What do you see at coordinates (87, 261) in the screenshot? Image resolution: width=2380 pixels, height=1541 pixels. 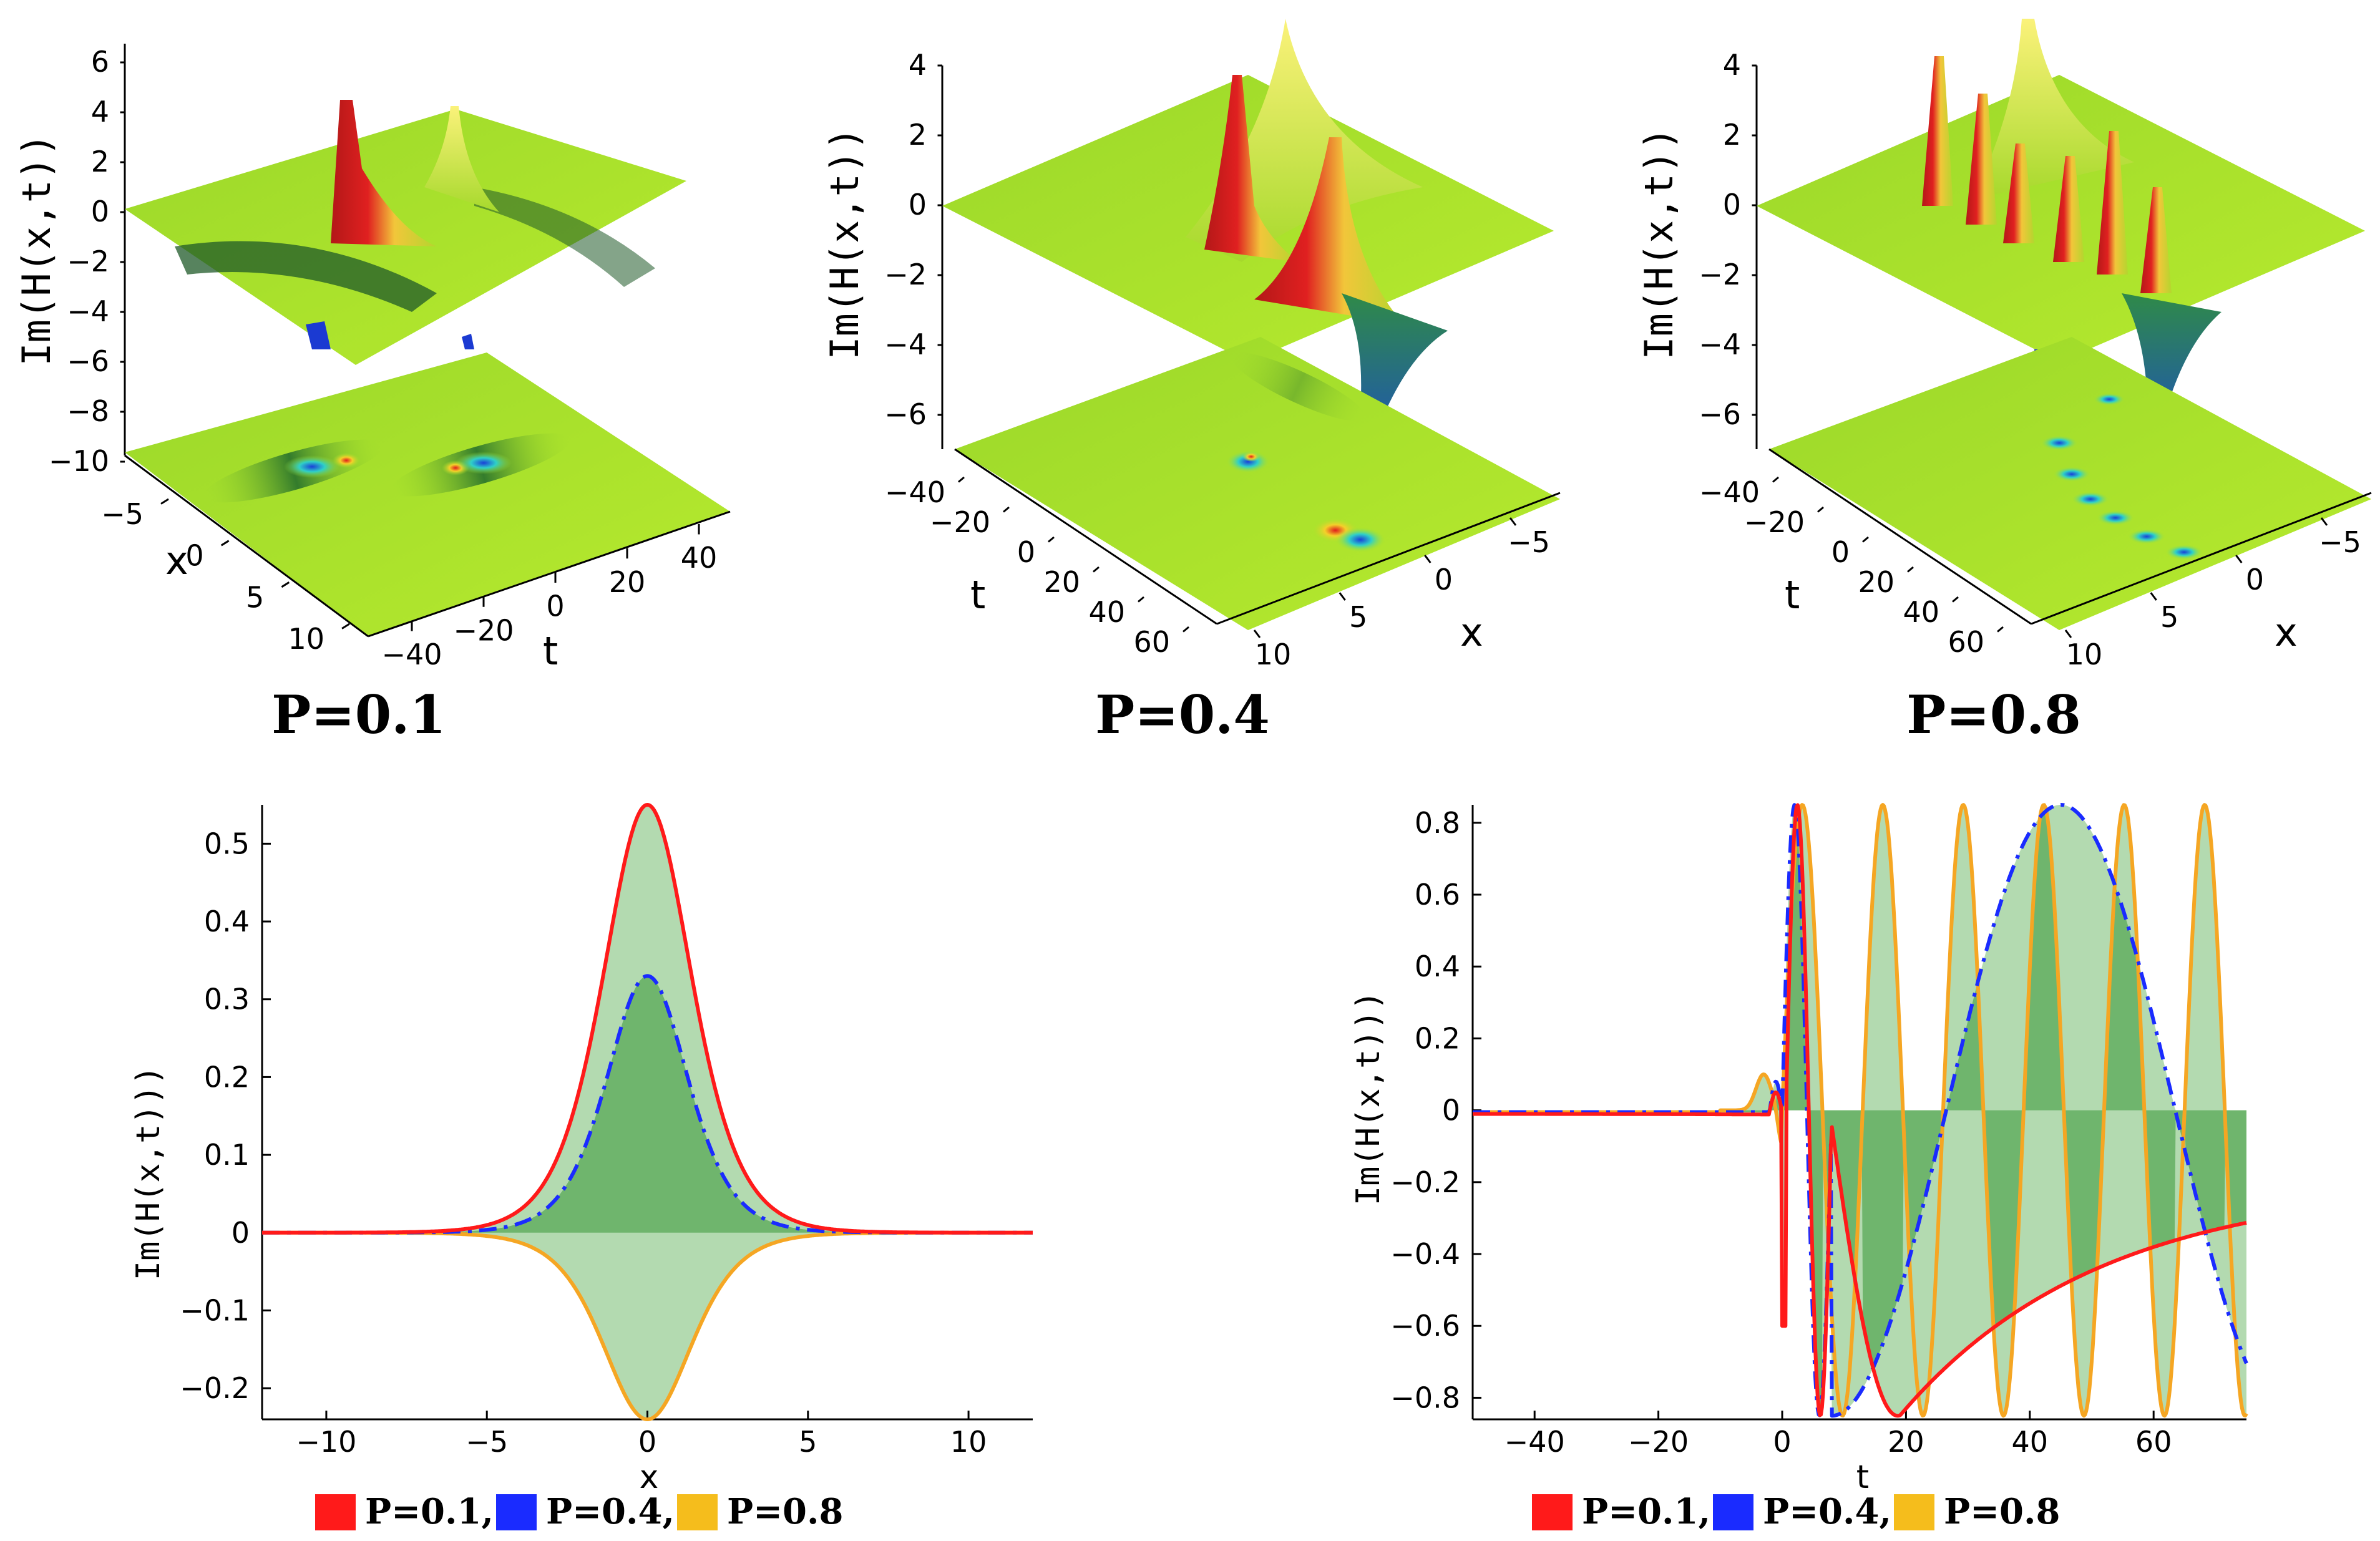 I see `z-ticks: 6 4 2 0 −2 −4 −6 −8 −10` at bounding box center [87, 261].